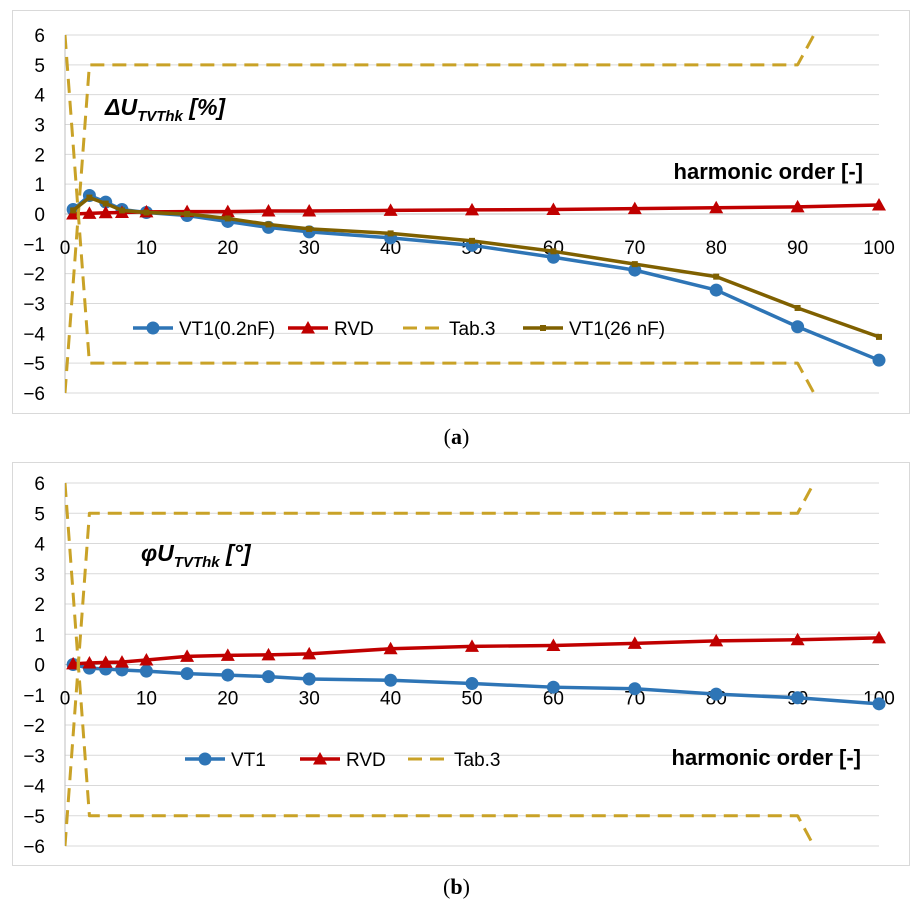 This screenshot has width=913, height=906. I want to click on legend-label: VT1(0.2nF), so click(227, 329).